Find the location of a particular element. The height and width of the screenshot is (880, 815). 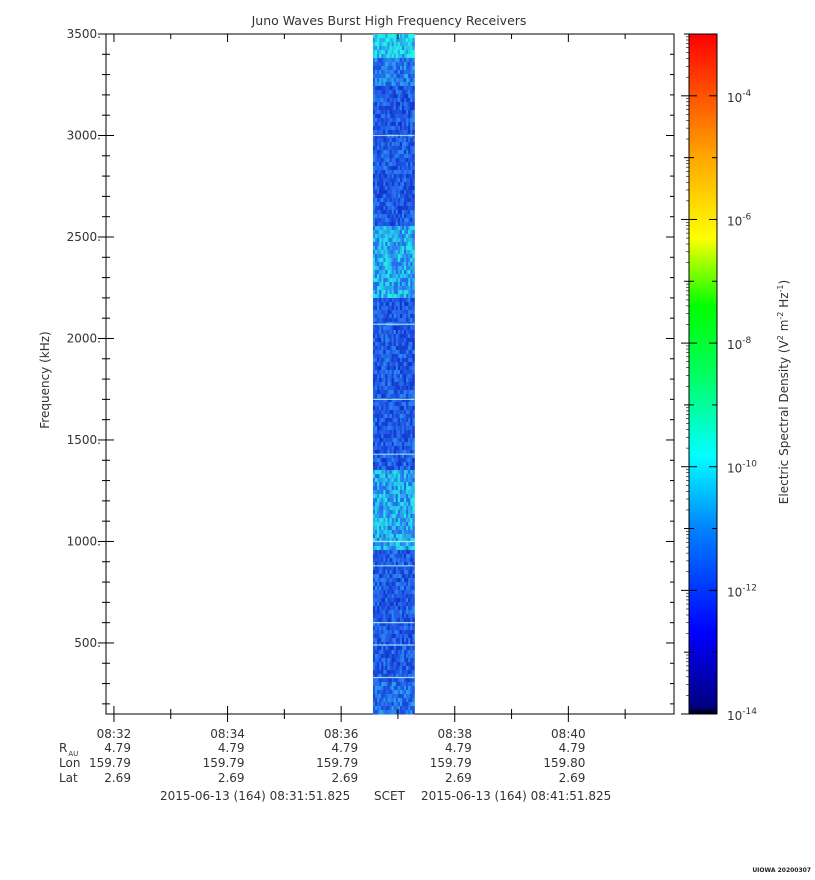

x-tick-label: 08:32 is located at coordinates (114, 734).